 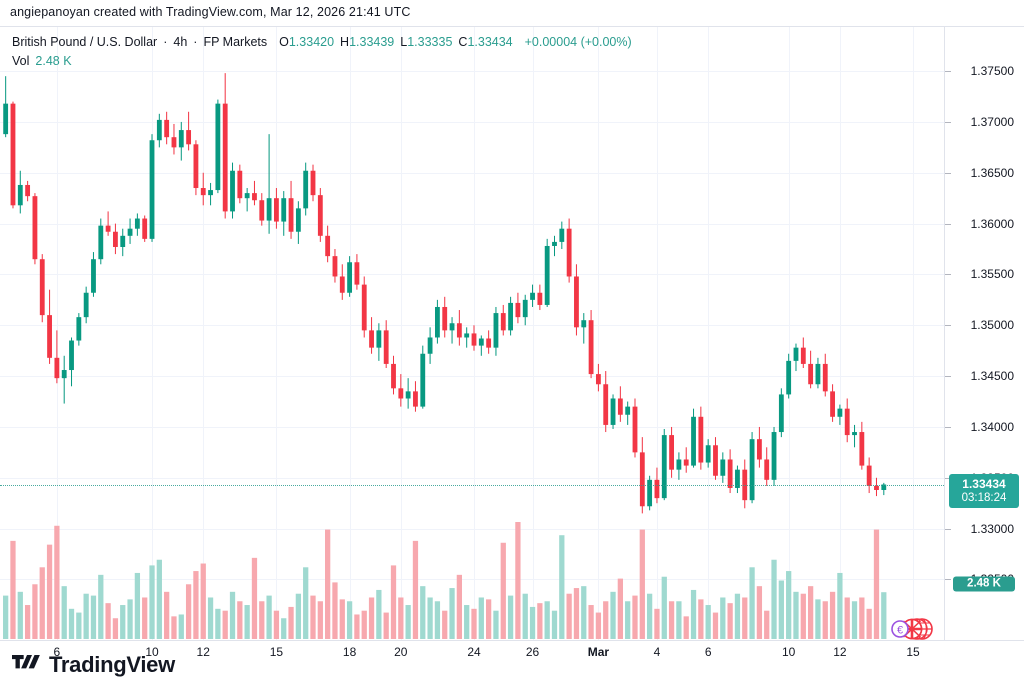 What do you see at coordinates (472, 485) in the screenshot?
I see `current-price-line` at bounding box center [472, 485].